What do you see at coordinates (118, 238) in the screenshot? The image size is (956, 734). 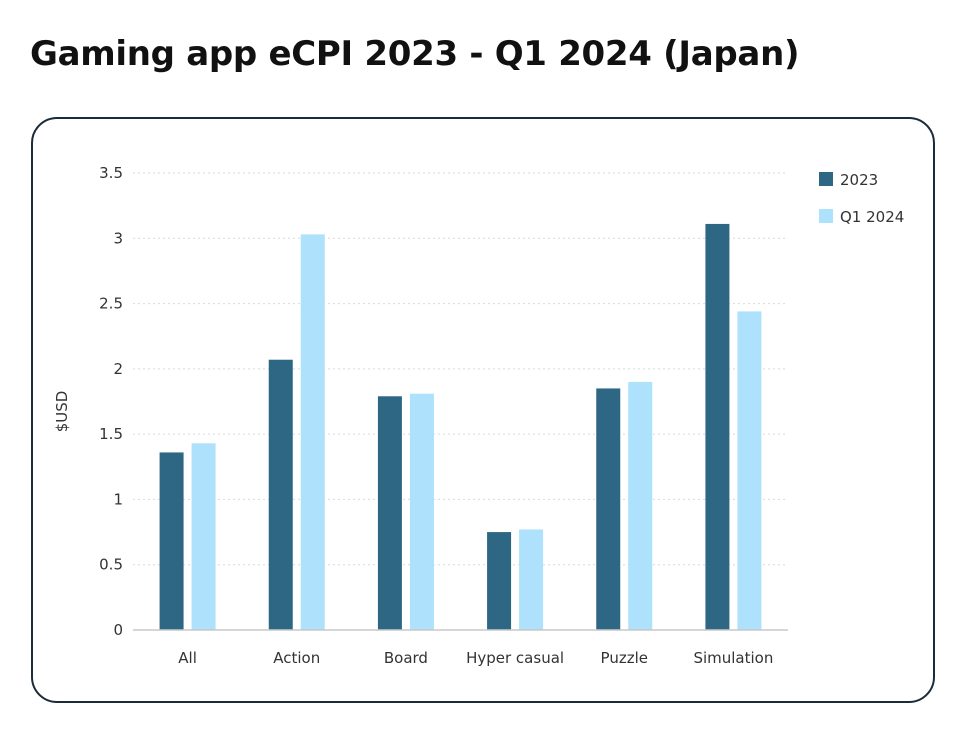 I see `y-tick-label: 3` at bounding box center [118, 238].